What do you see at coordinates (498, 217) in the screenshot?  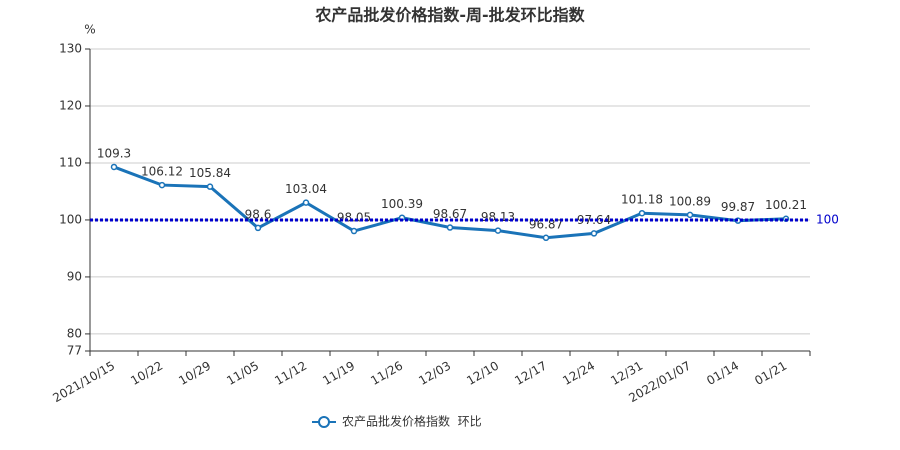 I see `data-label: 98.13` at bounding box center [498, 217].